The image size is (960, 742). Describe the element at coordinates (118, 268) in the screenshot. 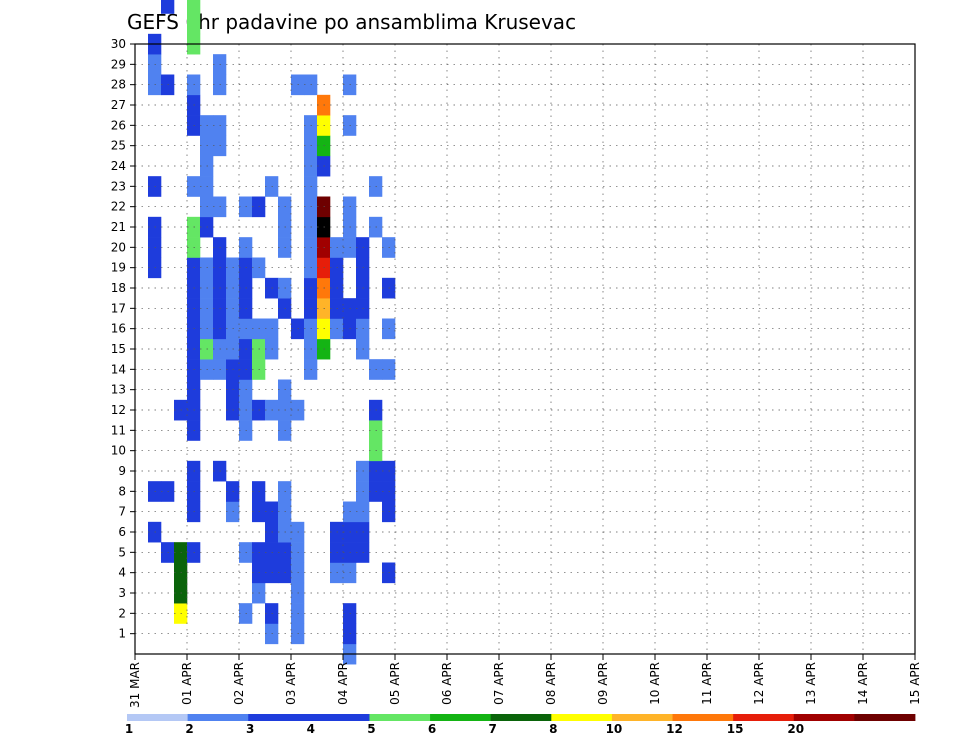

I see `y-tick-label: 19` at that location.